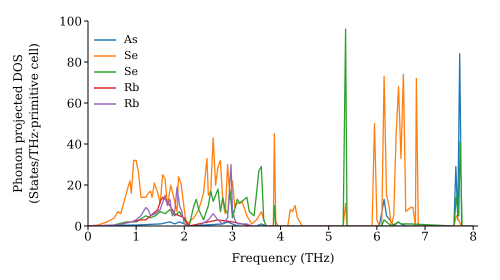 The height and width of the screenshot is (280, 500). I want to click on legend-label: As, so click(131, 40).